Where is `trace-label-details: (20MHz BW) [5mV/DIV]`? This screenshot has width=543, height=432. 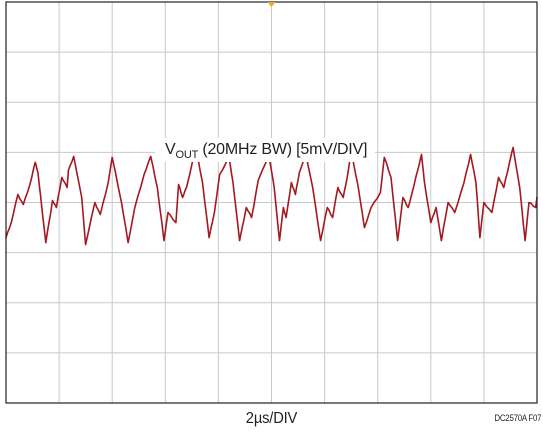 trace-label-details: (20MHz BW) [5mV/DIV] is located at coordinates (285, 149).